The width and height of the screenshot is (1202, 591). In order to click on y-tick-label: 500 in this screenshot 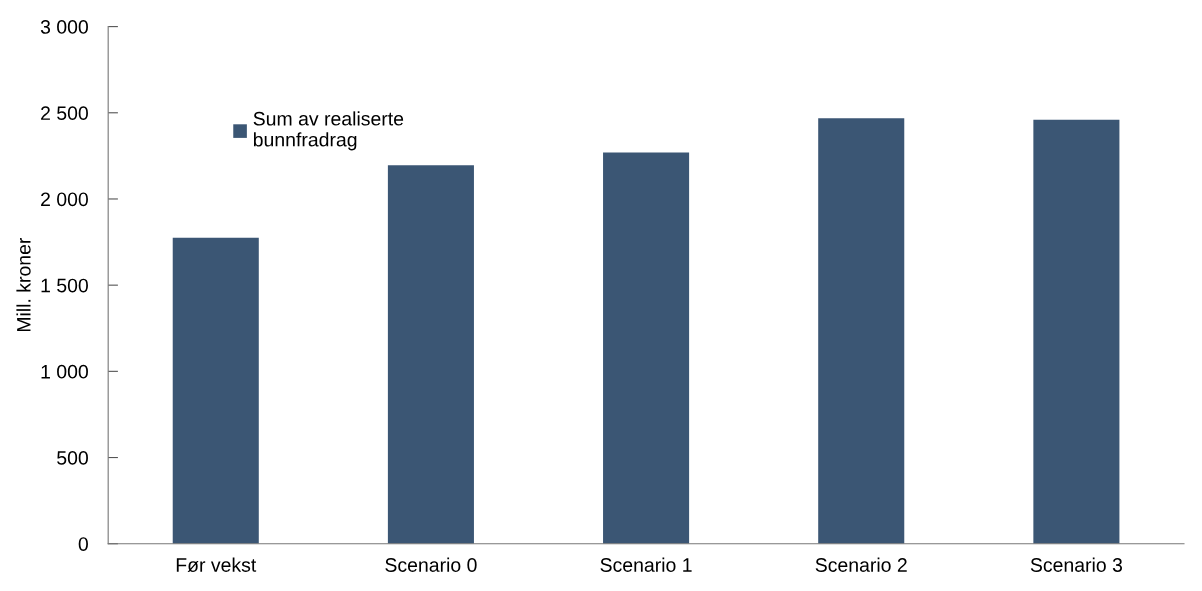, I will do `click(72, 458)`.